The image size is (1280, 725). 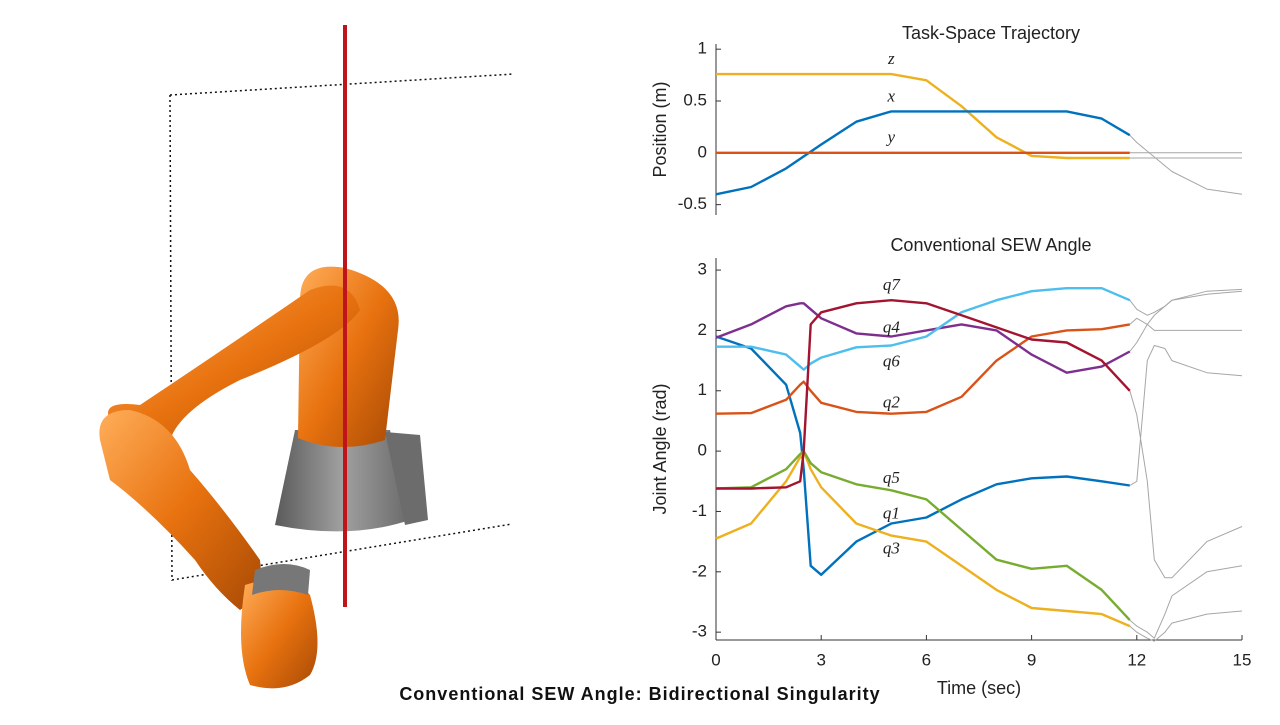 What do you see at coordinates (891, 58) in the screenshot?
I see `series-label: z` at bounding box center [891, 58].